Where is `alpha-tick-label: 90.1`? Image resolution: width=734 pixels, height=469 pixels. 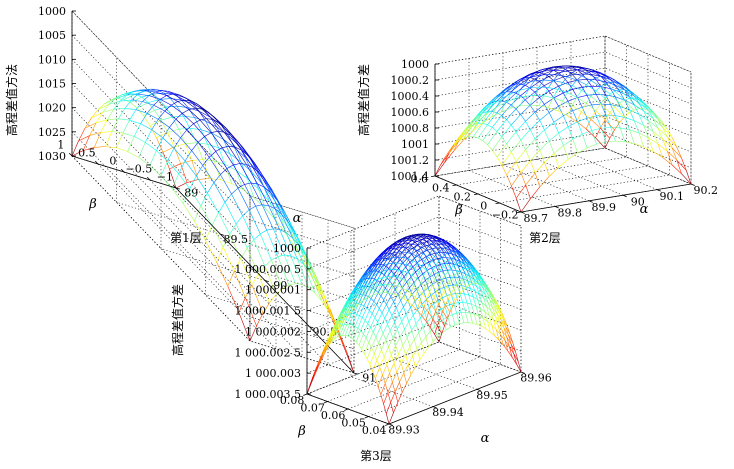 alpha-tick-label: 90.1 is located at coordinates (672, 196).